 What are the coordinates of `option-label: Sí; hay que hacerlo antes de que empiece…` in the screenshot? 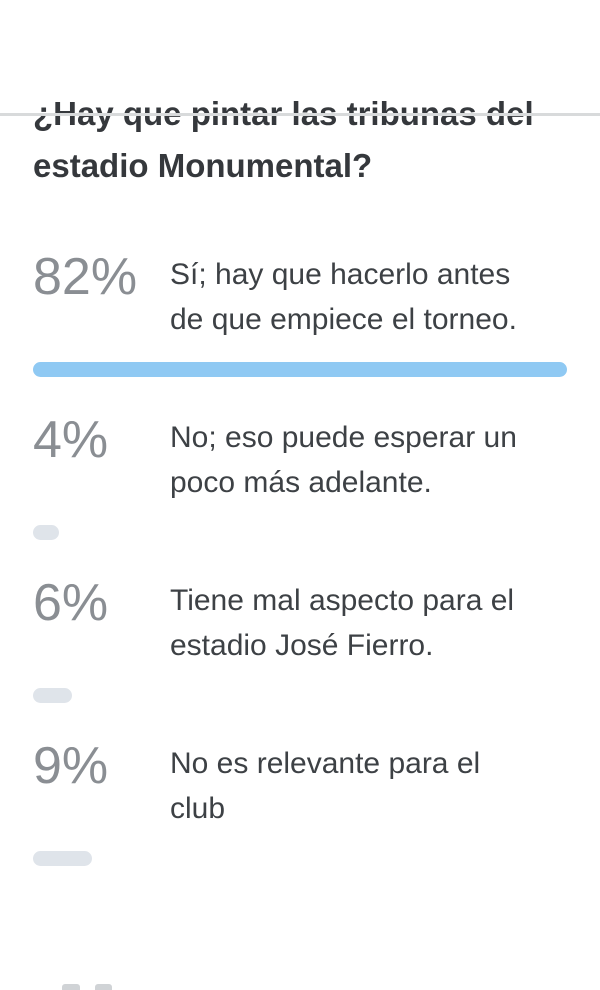 It's located at (343, 297).